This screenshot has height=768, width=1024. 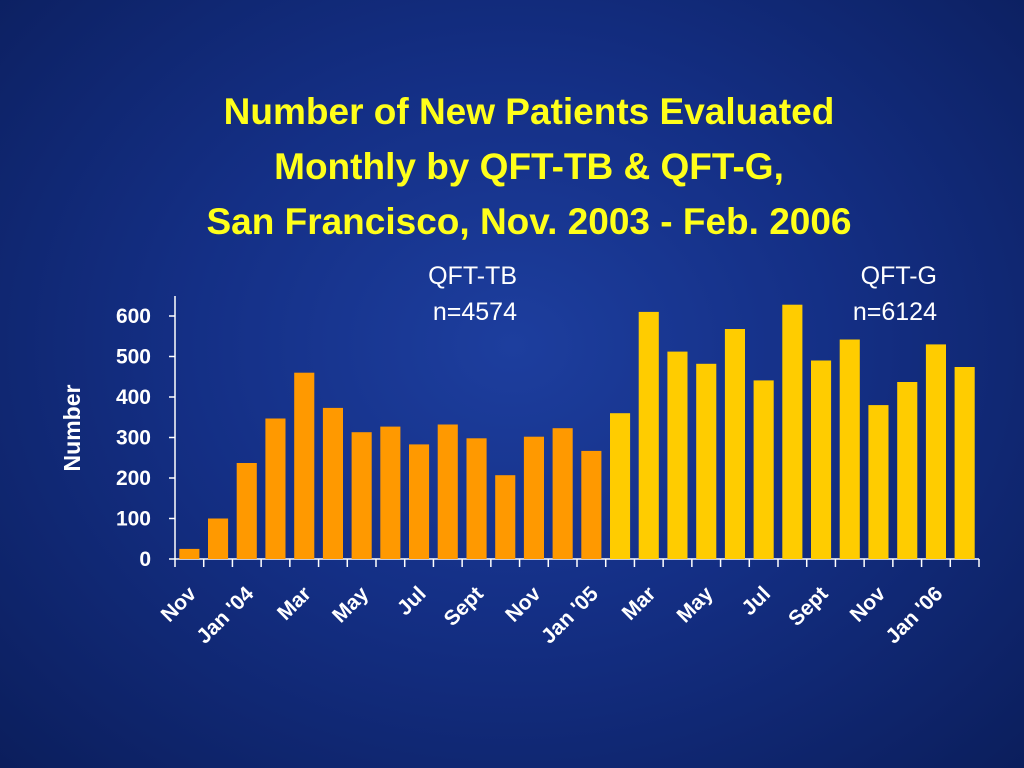 What do you see at coordinates (899, 276) in the screenshot?
I see `annotation-qft-g-line-0: QFT-G` at bounding box center [899, 276].